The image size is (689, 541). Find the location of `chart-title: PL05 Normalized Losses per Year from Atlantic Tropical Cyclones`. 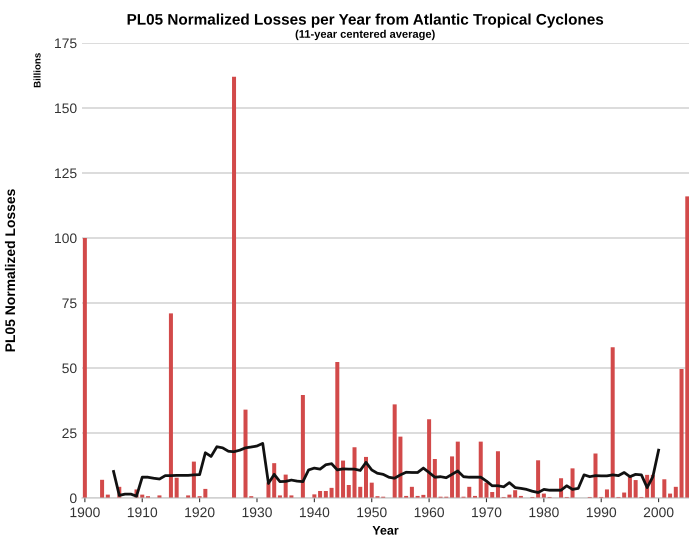

chart-title: PL05 Normalized Losses per Year from Atlantic Tropical Cyclones is located at coordinates (366, 21).